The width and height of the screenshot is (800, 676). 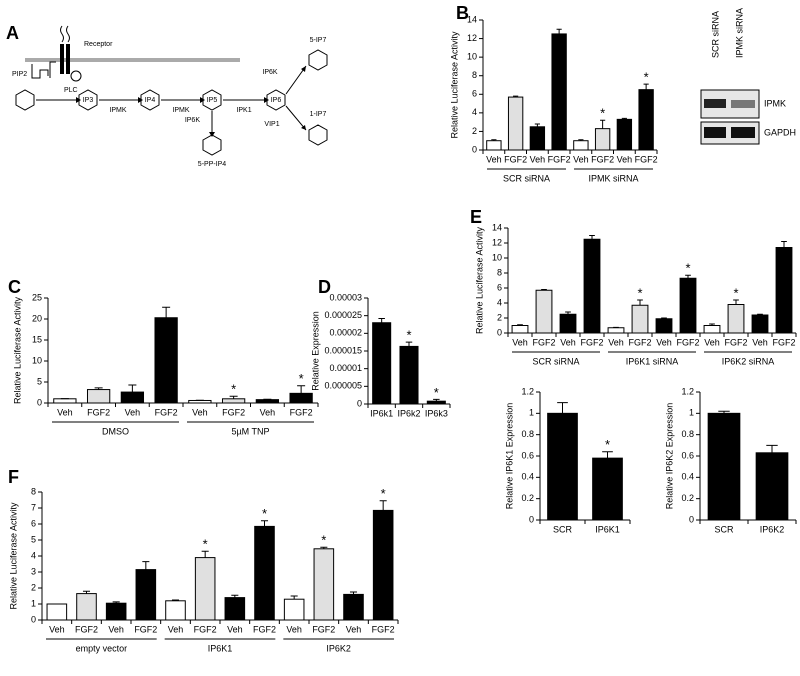 I want to click on band, so click(x=743, y=132).